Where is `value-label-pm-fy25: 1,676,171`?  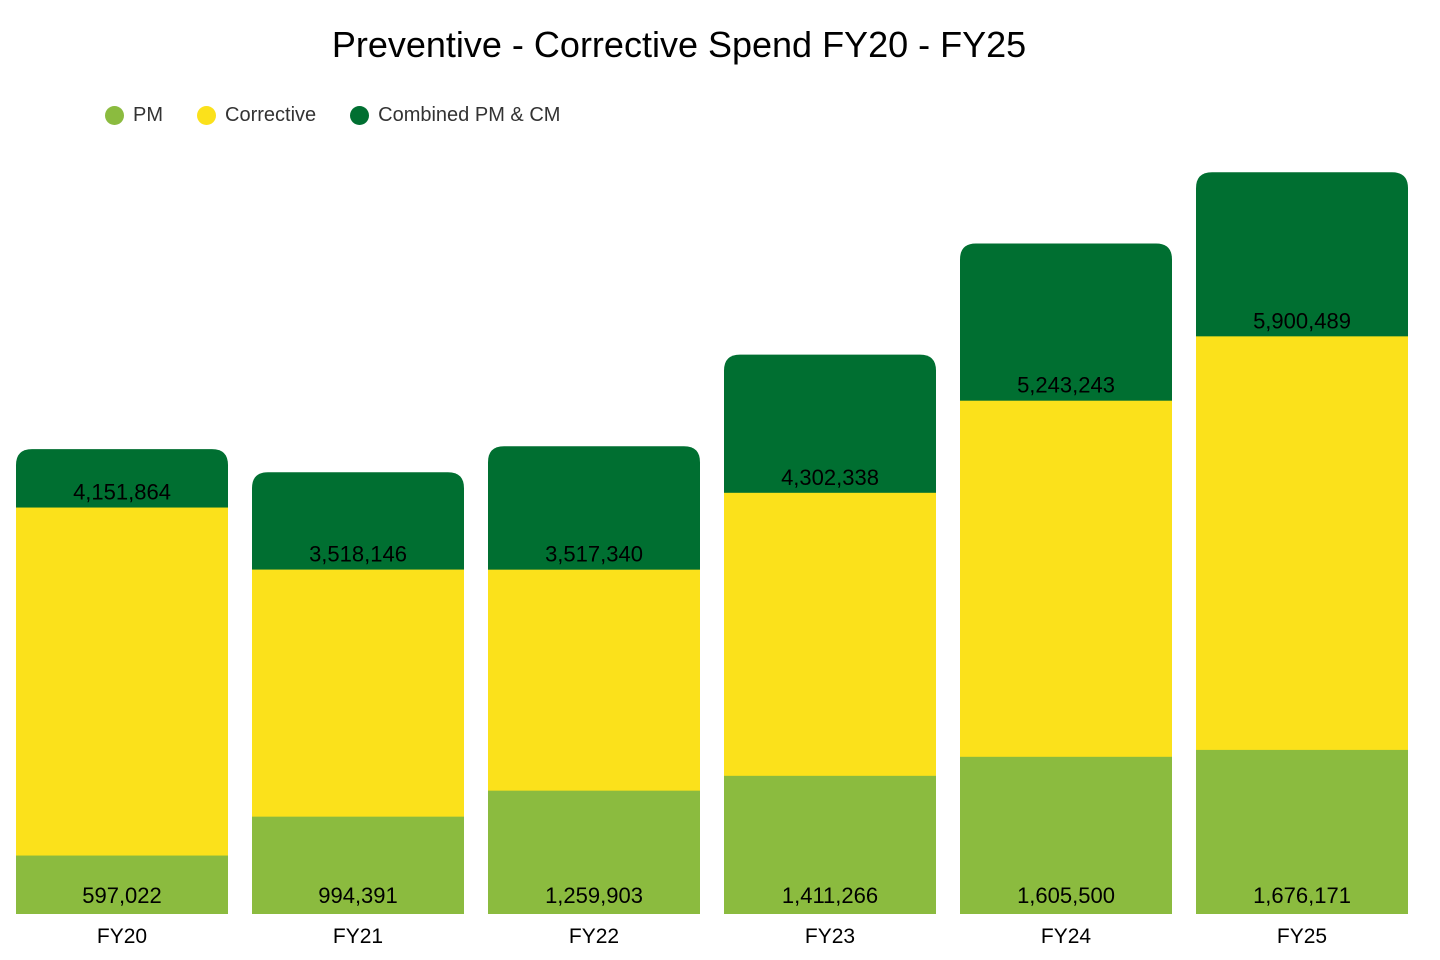
value-label-pm-fy25: 1,676,171 is located at coordinates (1302, 895).